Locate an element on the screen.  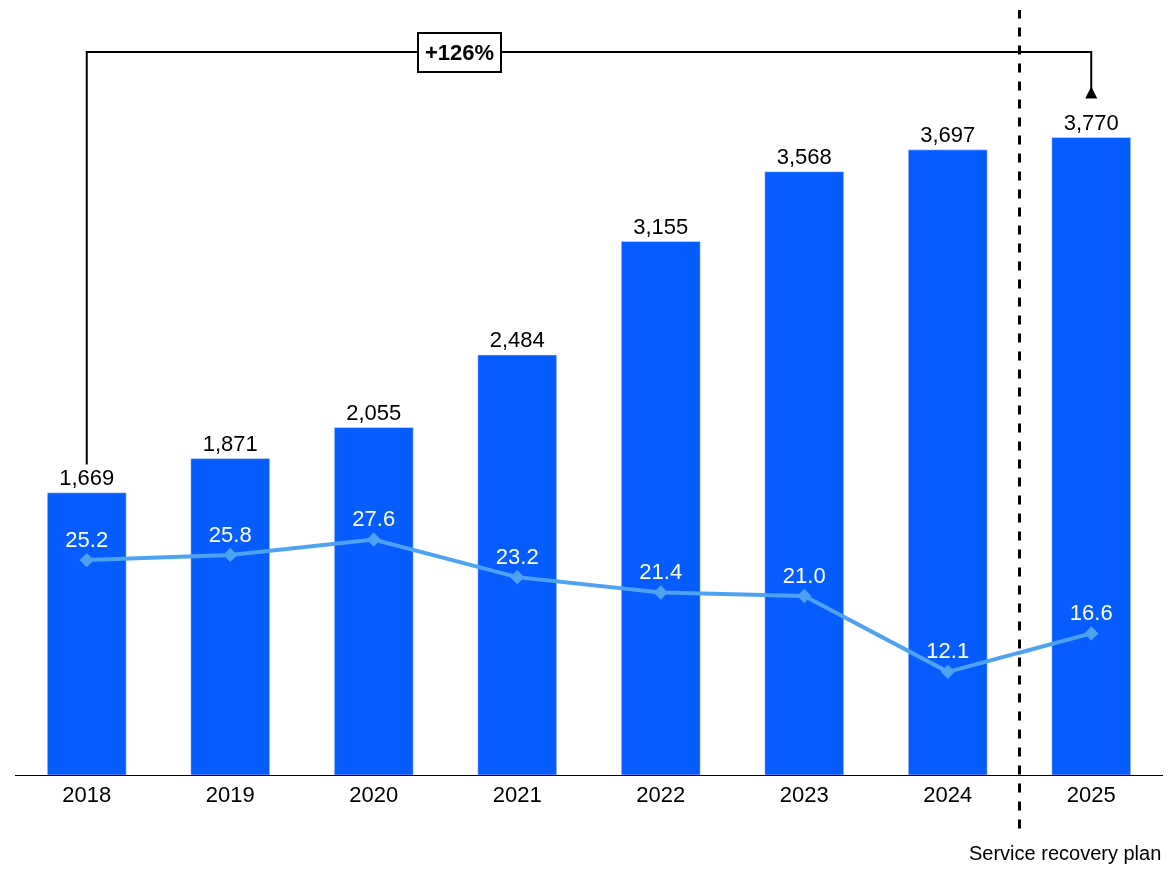
x-tick-label: 2020 is located at coordinates (374, 795).